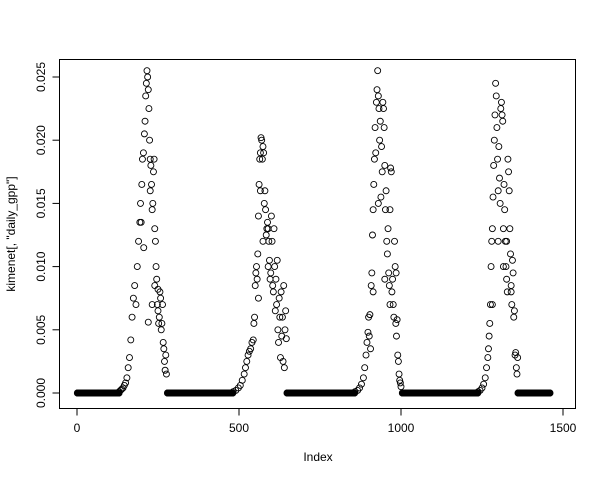 The width and height of the screenshot is (600, 480). Describe the element at coordinates (41, 77) in the screenshot. I see `y-tick-label: 0.025` at that location.